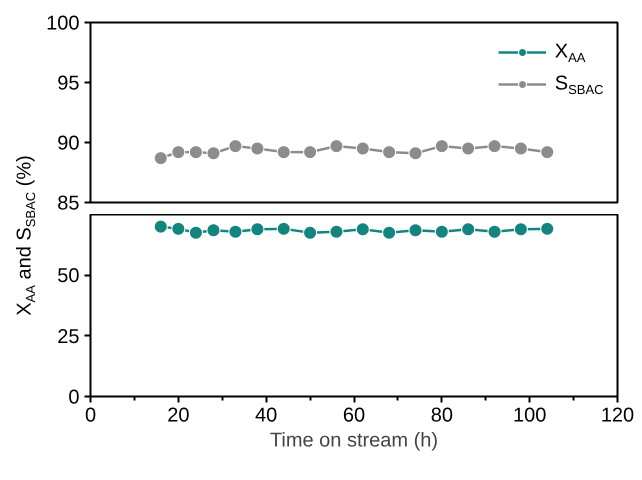 This screenshot has width=642, height=480. I want to click on y-tick-label: 95, so click(68, 83).